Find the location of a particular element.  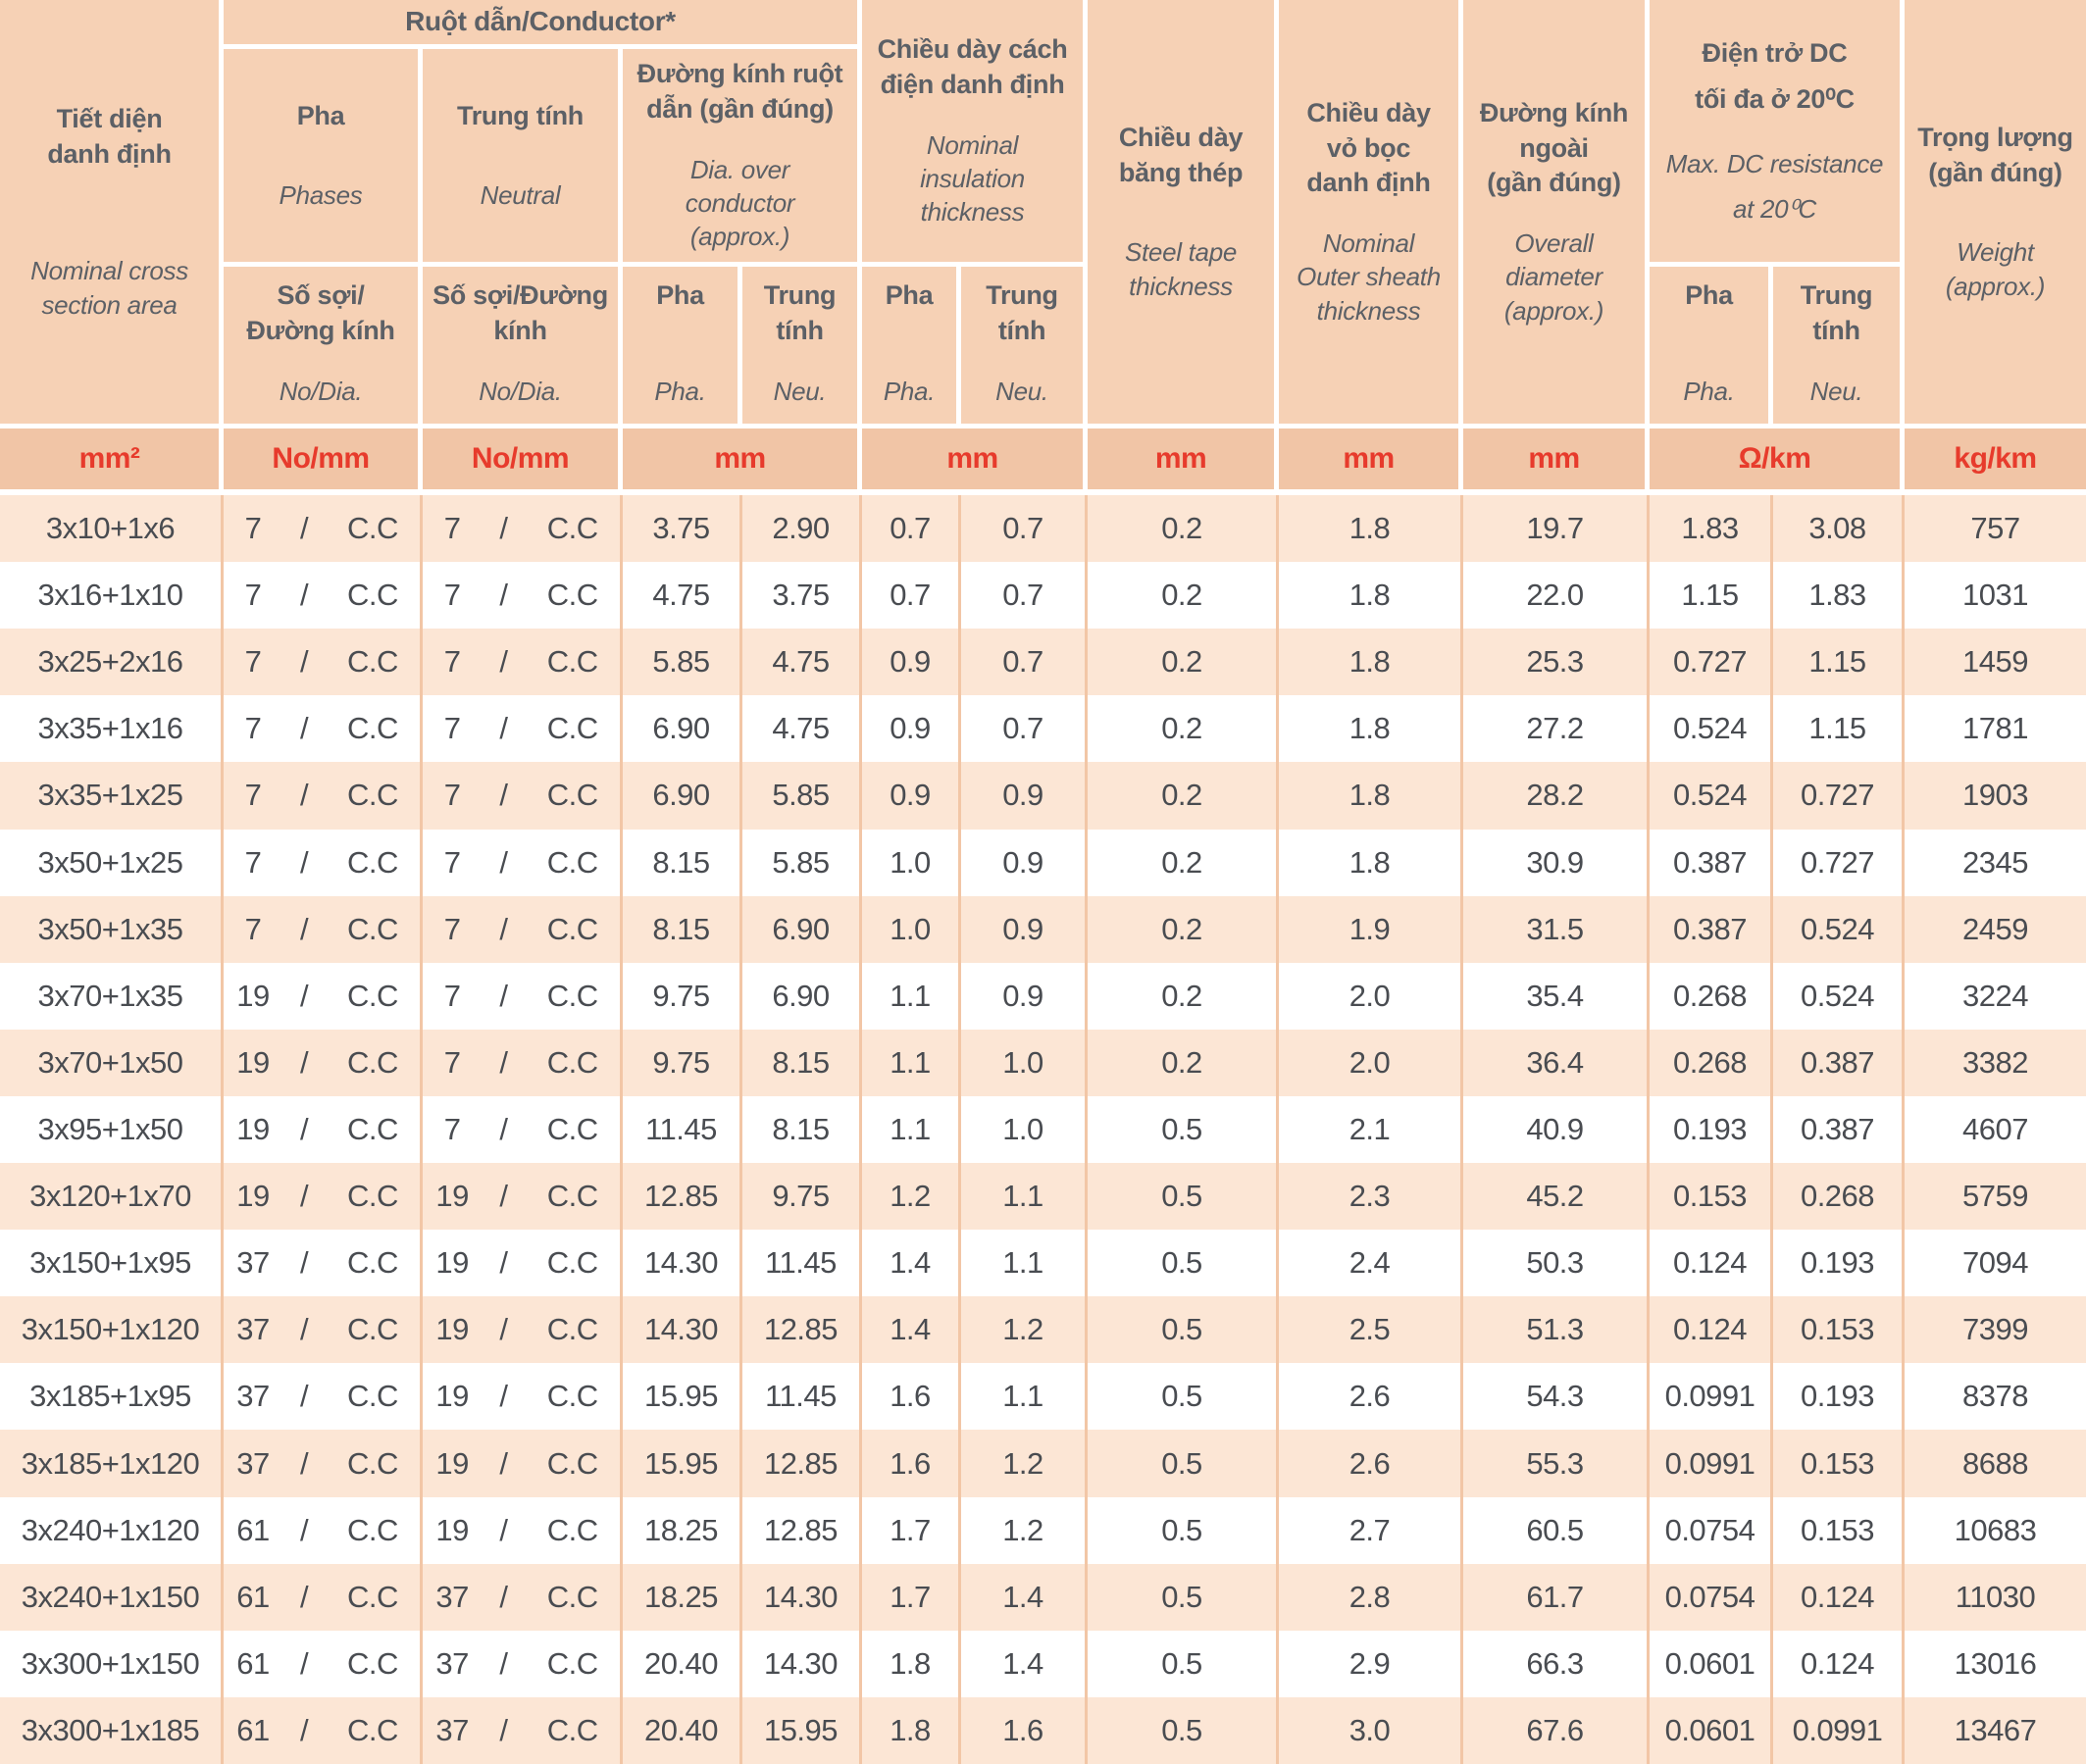

cell-insulation-neutral: 1.4 is located at coordinates (1025, 1663).